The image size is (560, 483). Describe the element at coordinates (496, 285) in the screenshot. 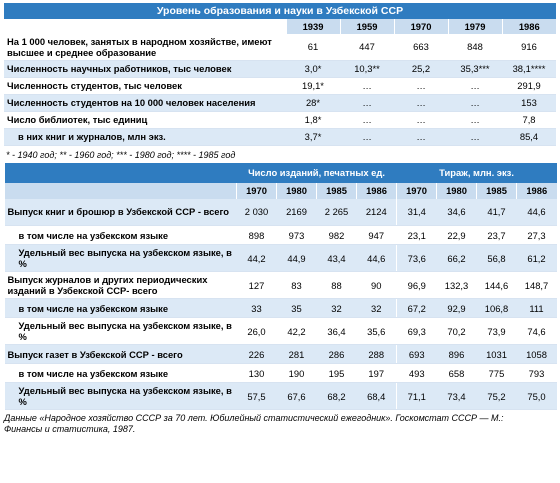

I see `cell-value: 144,6` at that location.